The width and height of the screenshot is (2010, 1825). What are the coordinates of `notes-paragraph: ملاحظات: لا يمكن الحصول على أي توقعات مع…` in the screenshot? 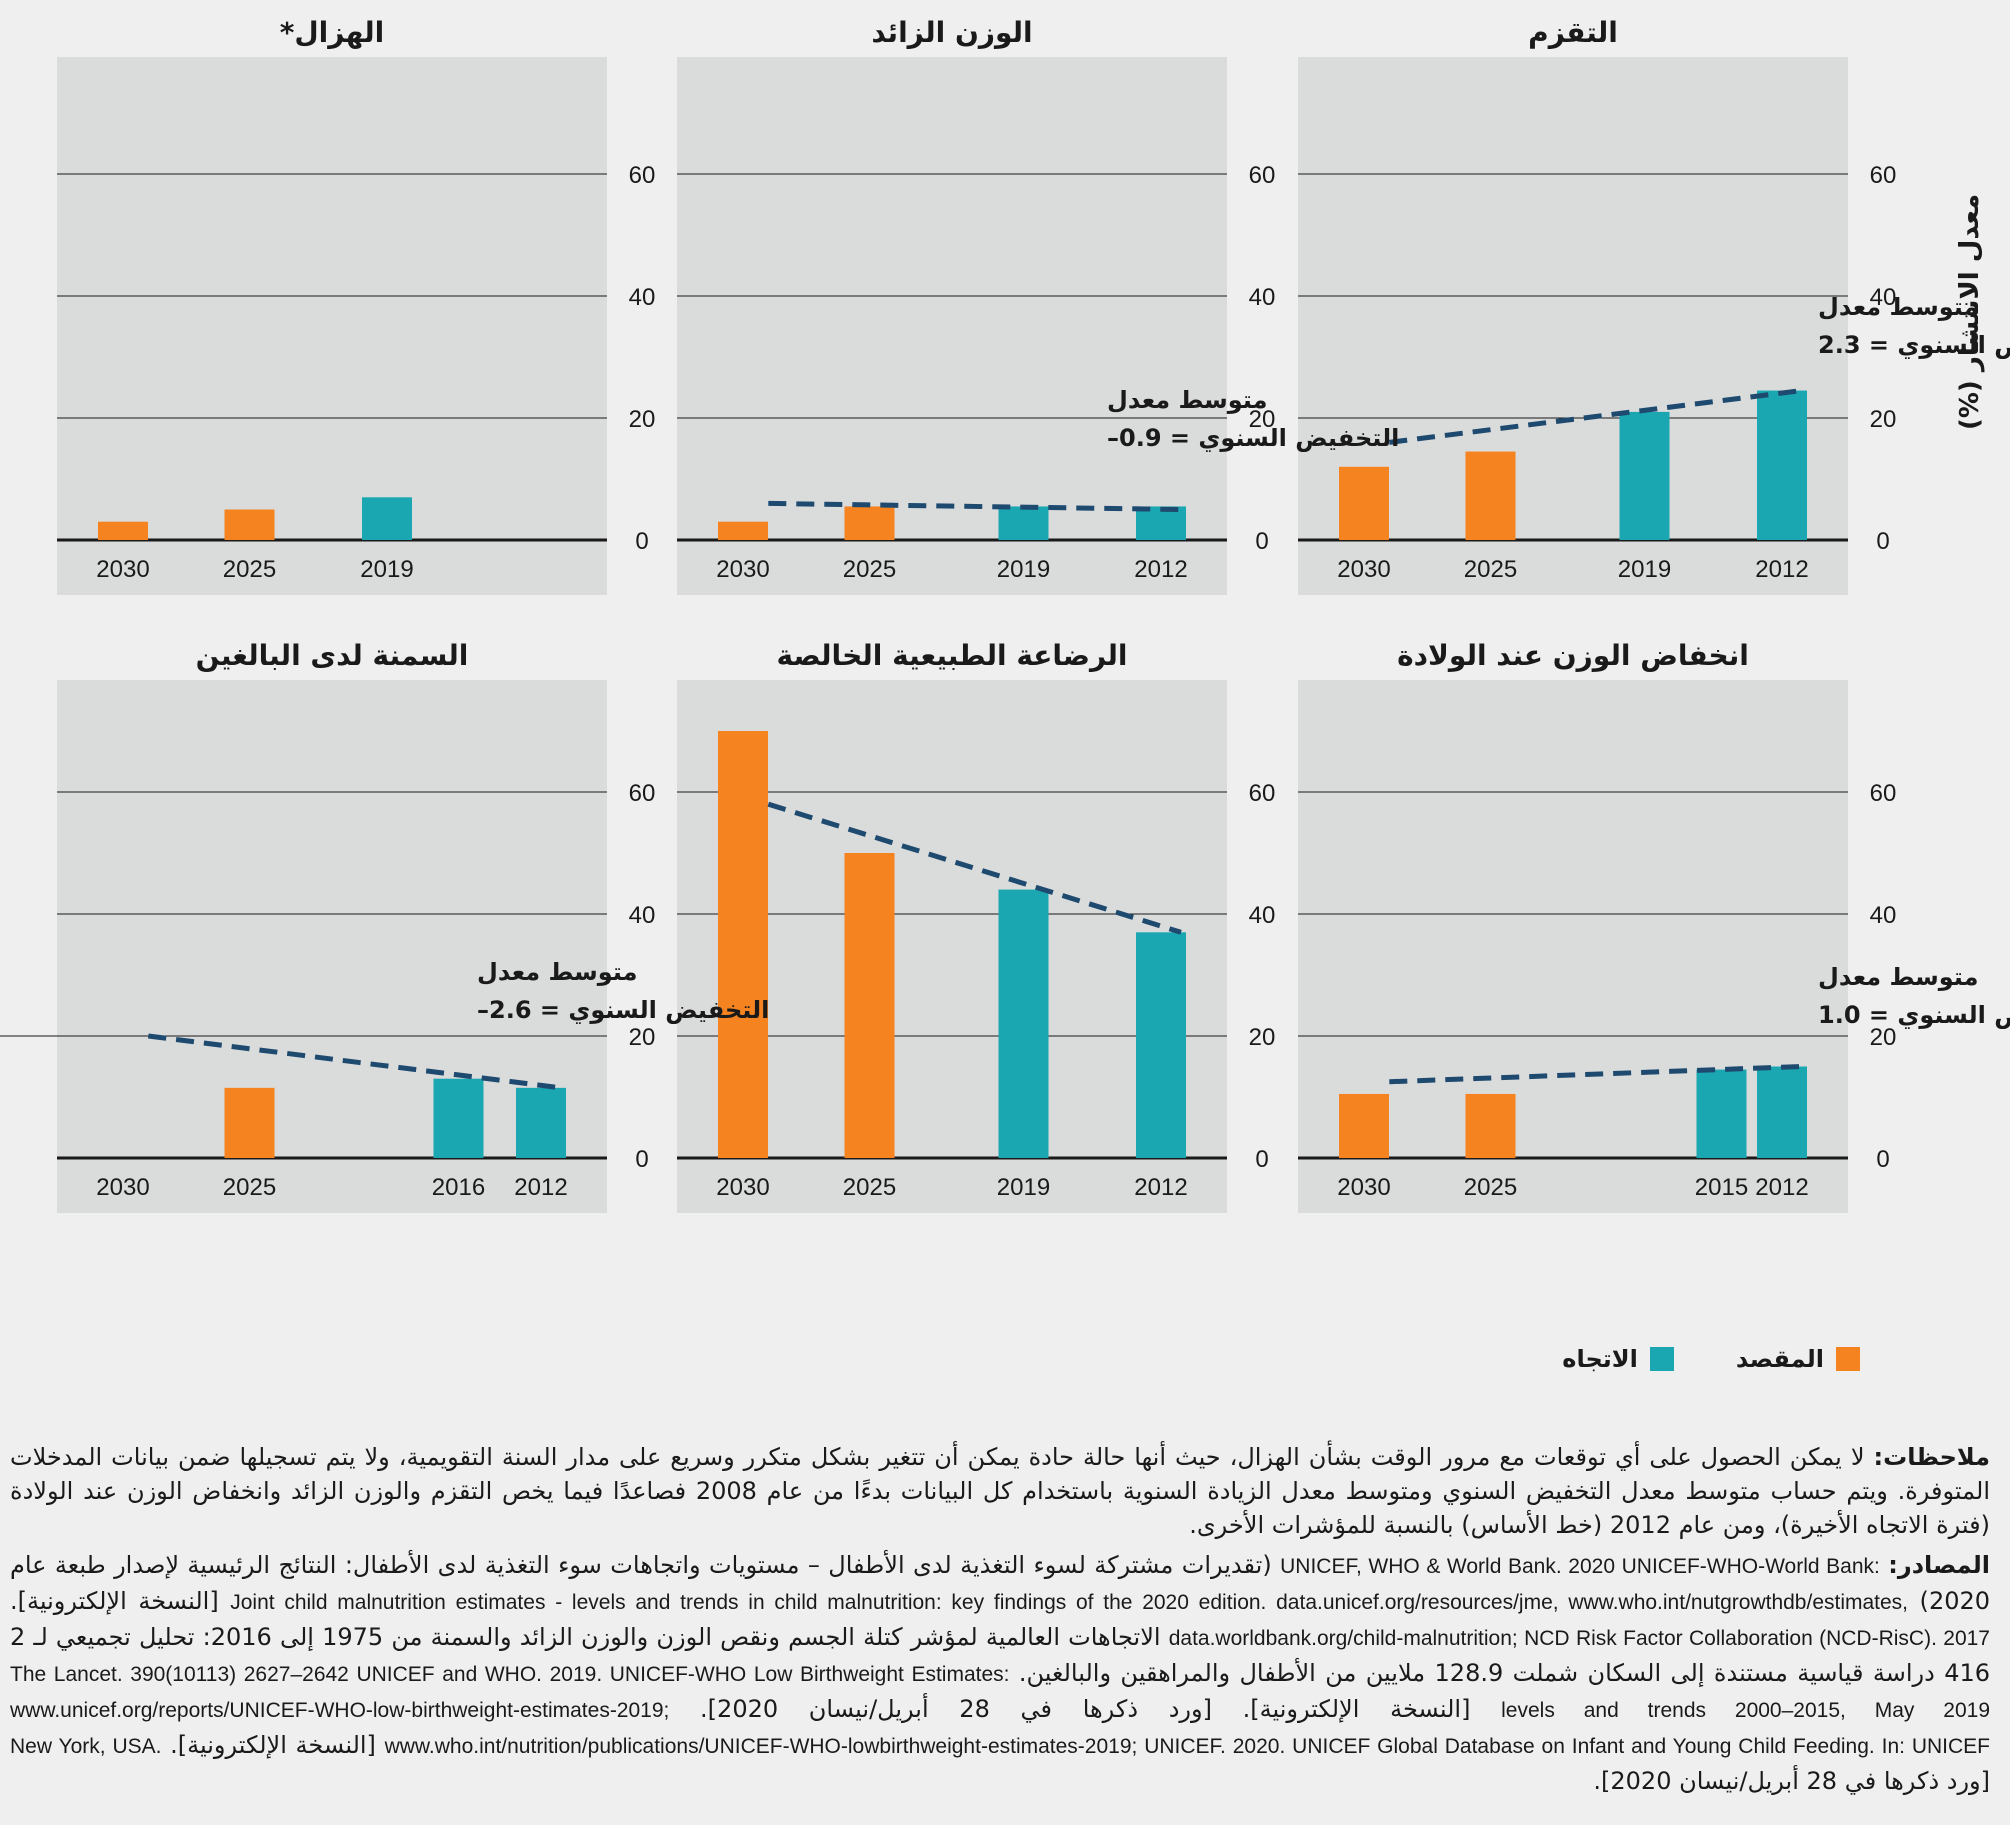 It's located at (1000, 1491).